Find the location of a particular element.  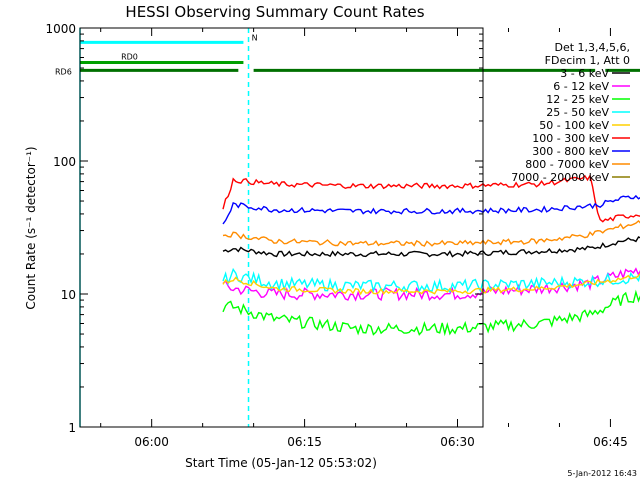

legend-label-5: 100 - 300 keV is located at coordinates (570, 138).